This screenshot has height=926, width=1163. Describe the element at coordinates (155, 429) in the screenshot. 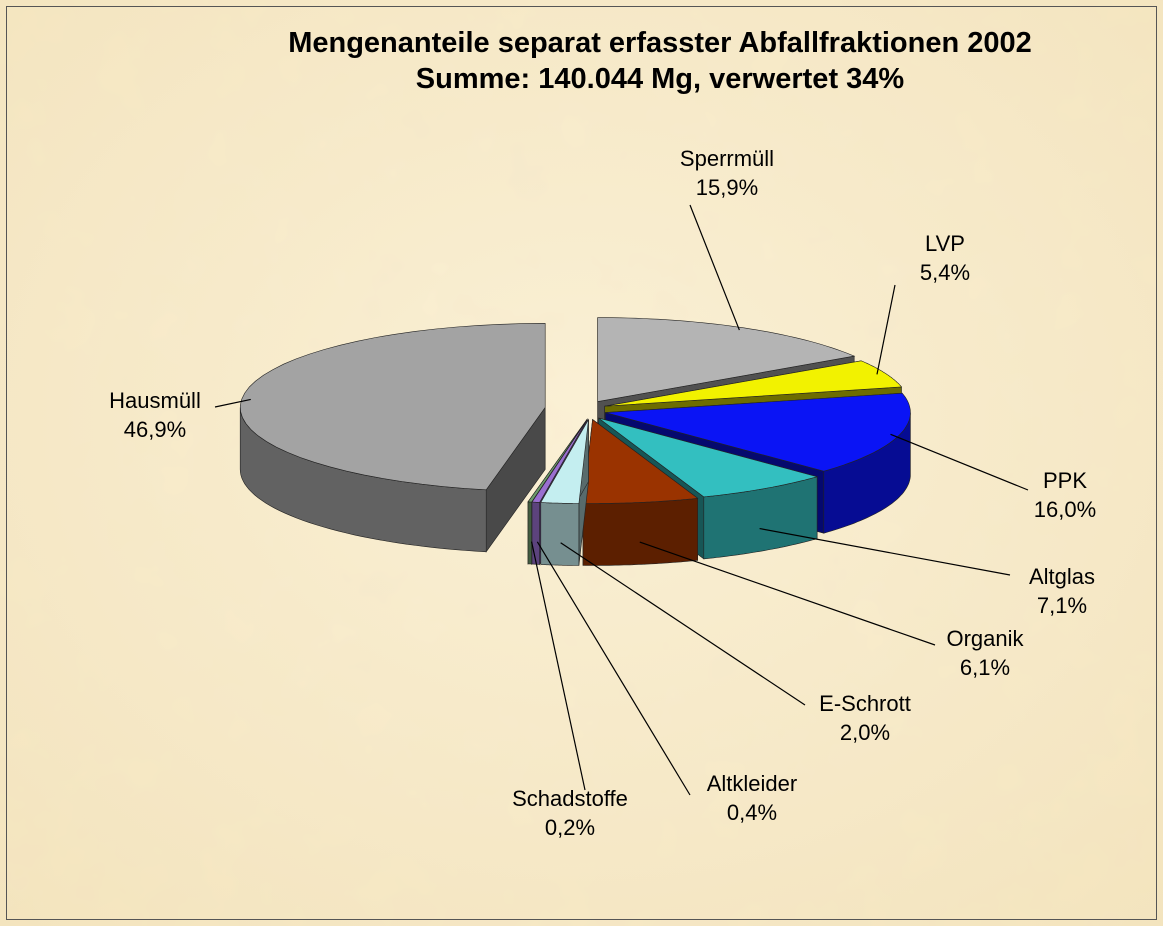

I see `value-label: 46,9%` at that location.